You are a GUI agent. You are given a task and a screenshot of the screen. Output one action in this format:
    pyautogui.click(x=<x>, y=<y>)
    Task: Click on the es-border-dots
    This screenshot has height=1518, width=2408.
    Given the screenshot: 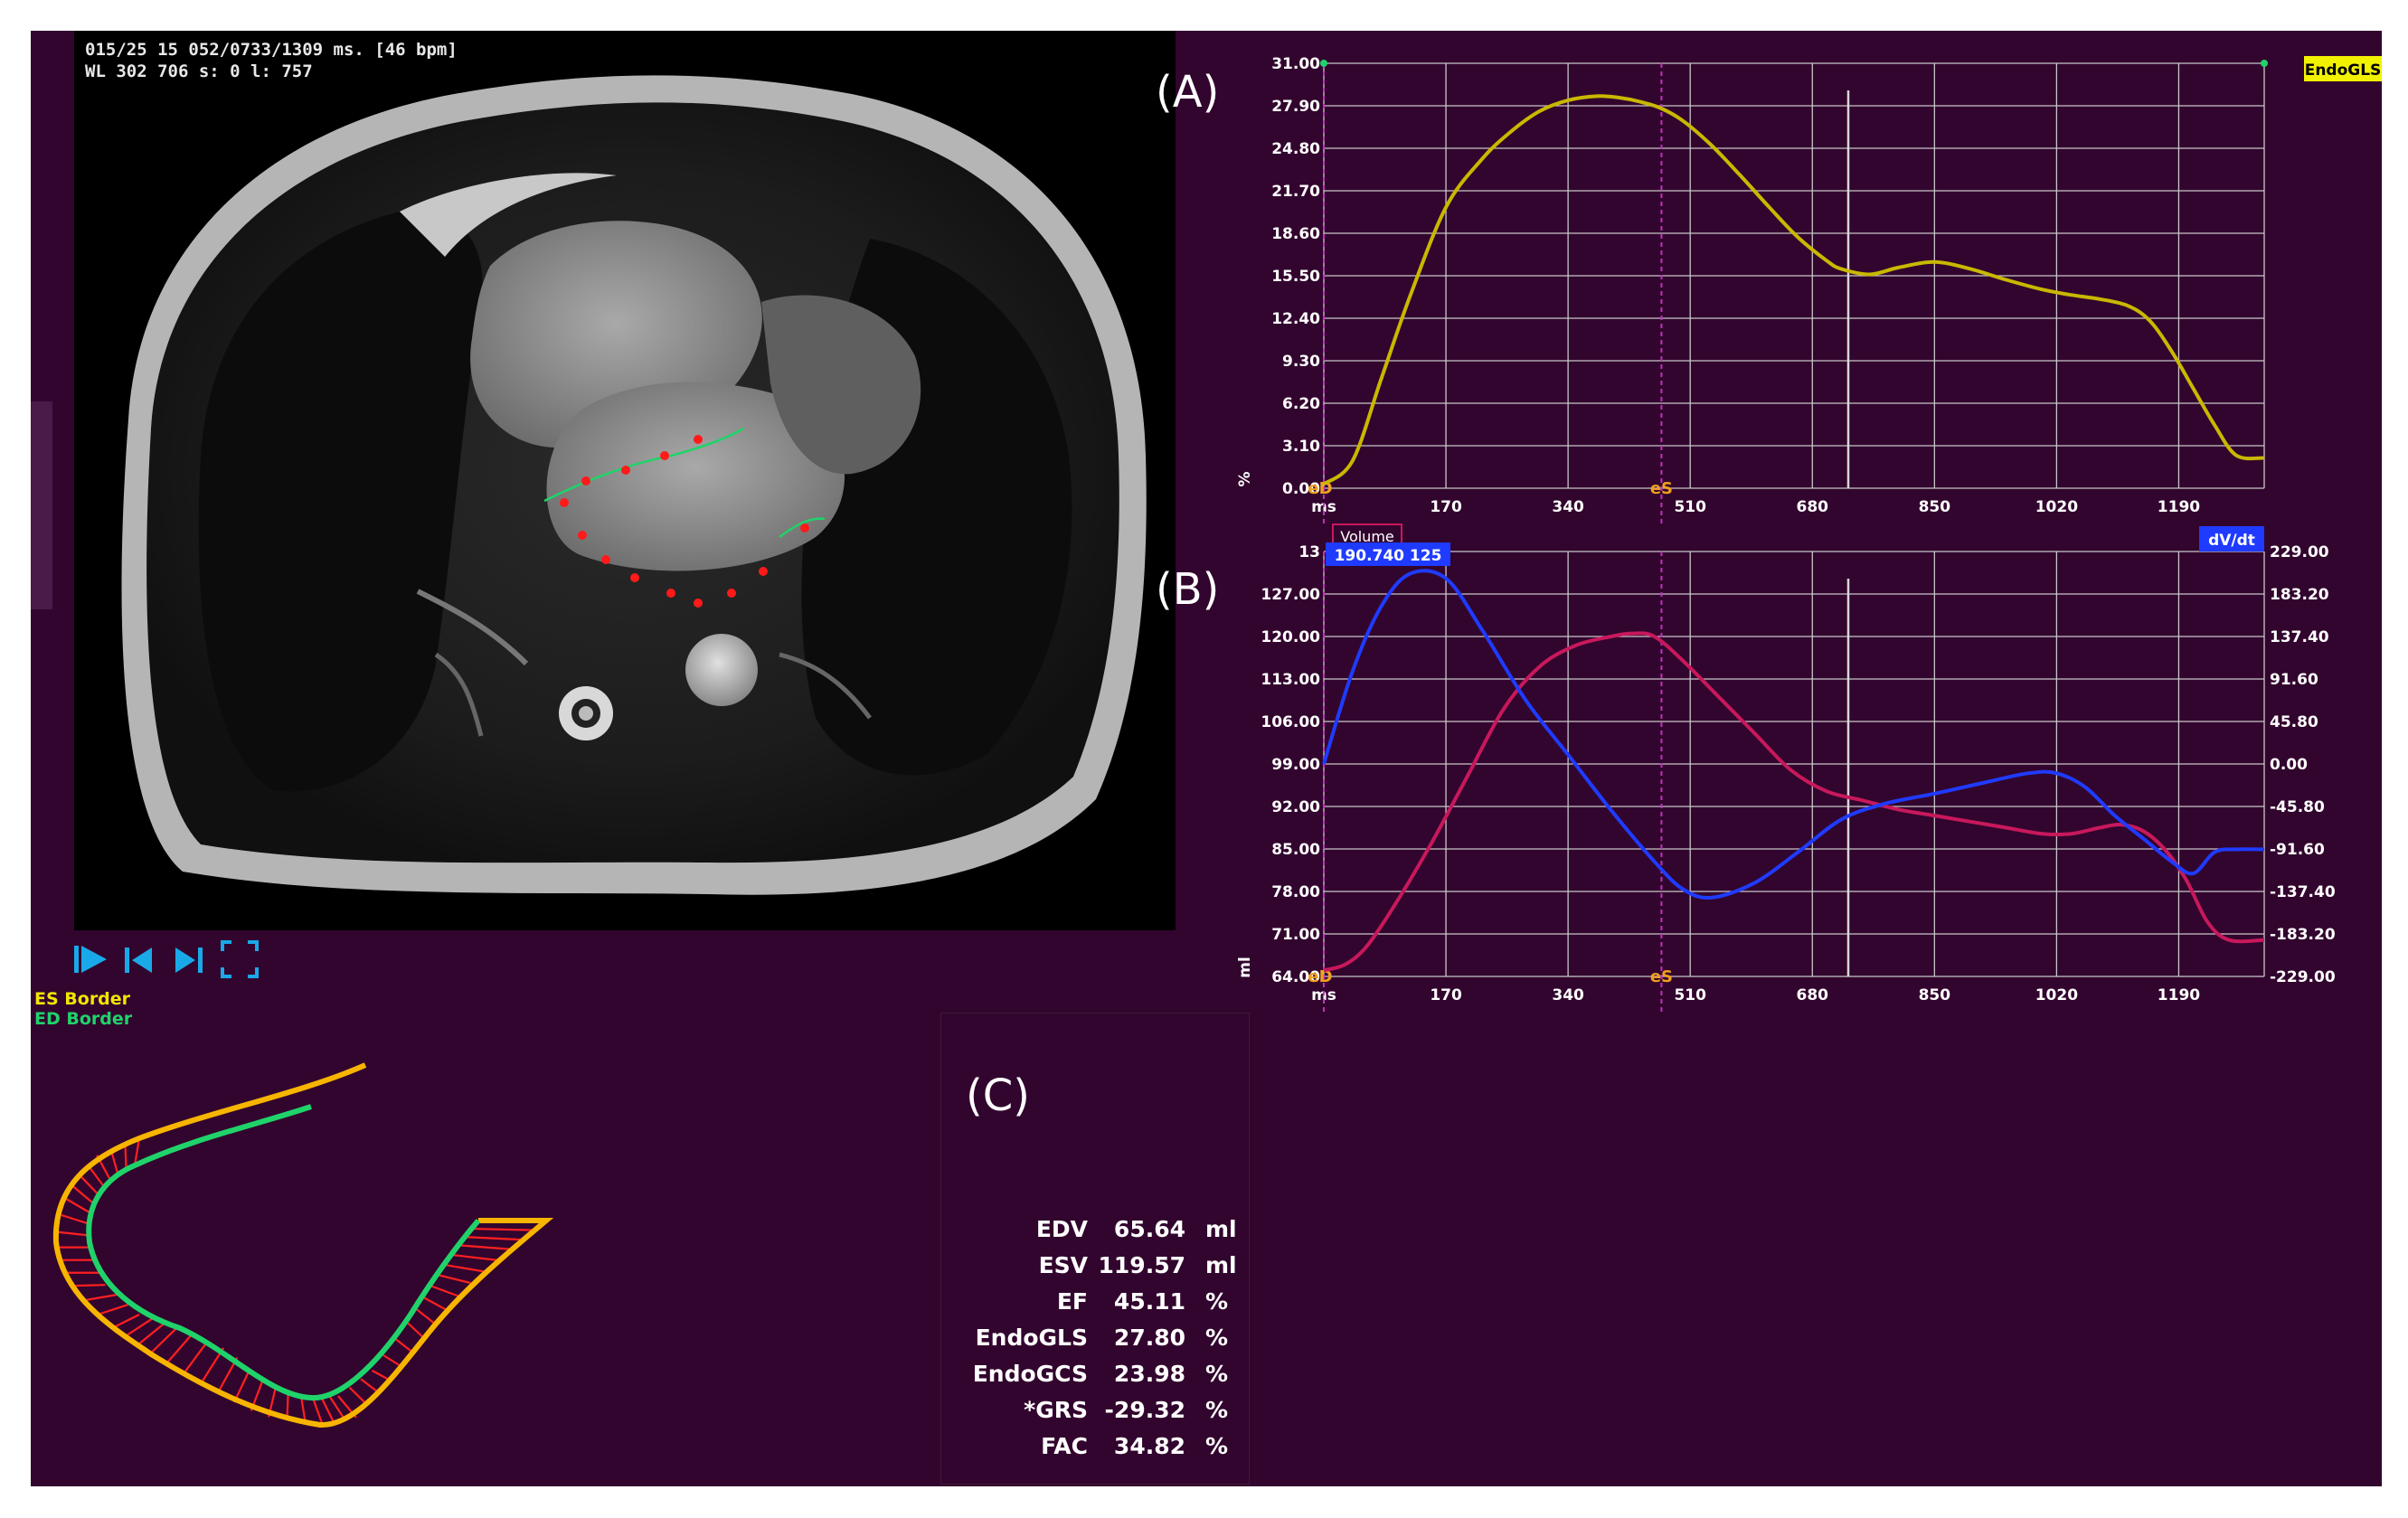 What is the action you would take?
    pyautogui.click(x=684, y=521)
    